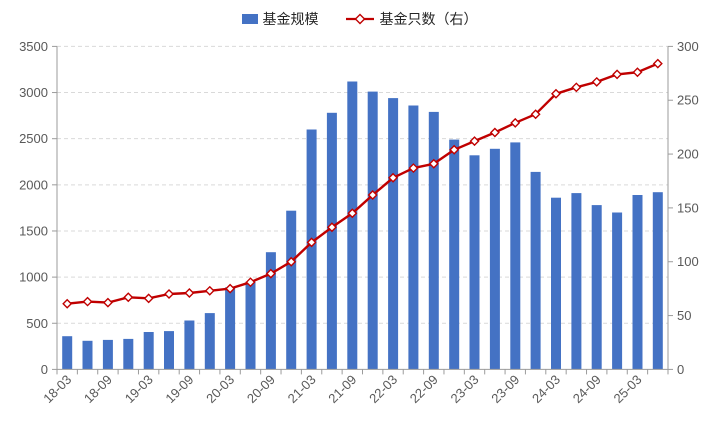 The image size is (719, 429). Describe the element at coordinates (505, 389) in the screenshot. I see `x-axis-tick-label: 23-09` at that location.